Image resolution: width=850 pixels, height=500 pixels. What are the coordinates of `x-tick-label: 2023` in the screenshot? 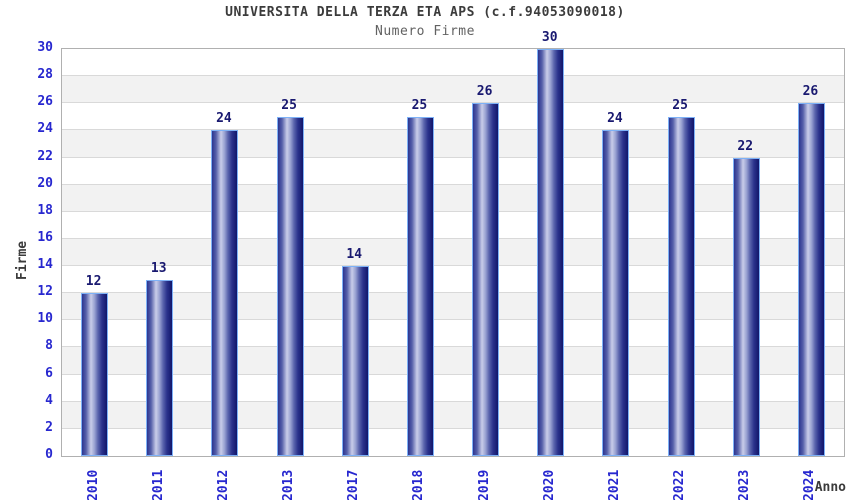 It's located at (745, 484).